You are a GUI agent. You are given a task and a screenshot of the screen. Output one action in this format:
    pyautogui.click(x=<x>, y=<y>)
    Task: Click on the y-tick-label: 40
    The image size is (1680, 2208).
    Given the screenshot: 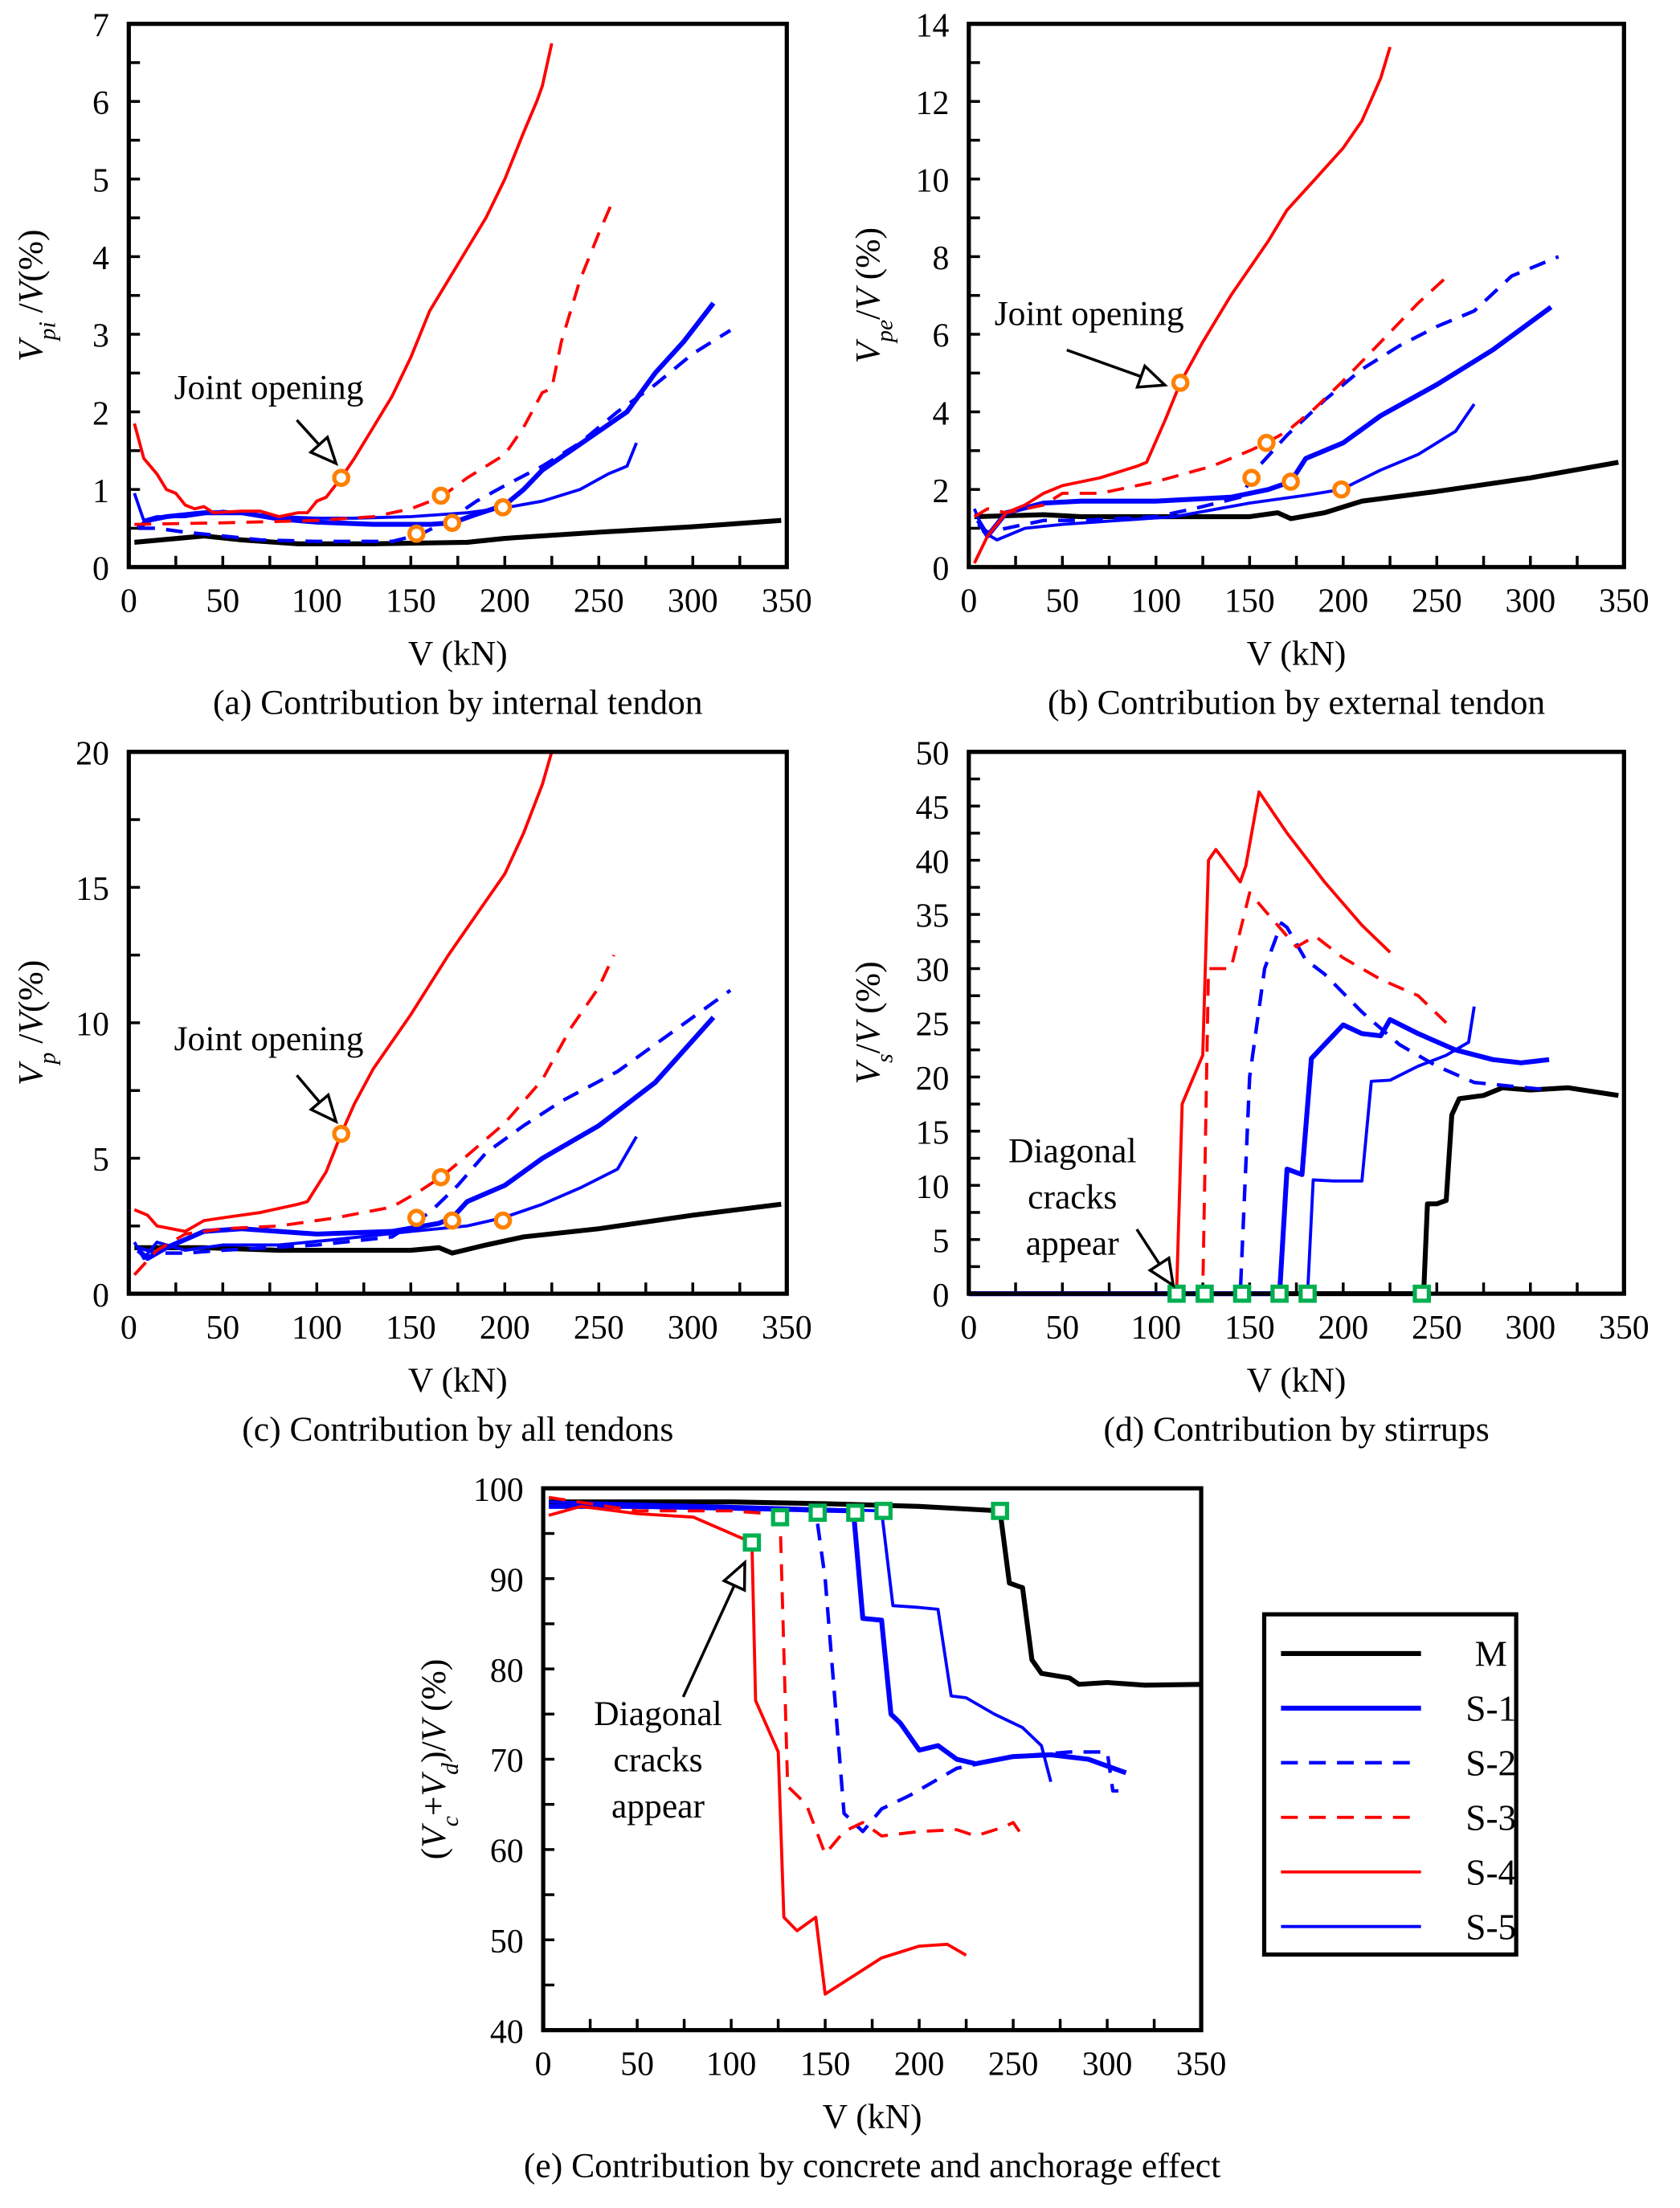 What is the action you would take?
    pyautogui.click(x=933, y=862)
    